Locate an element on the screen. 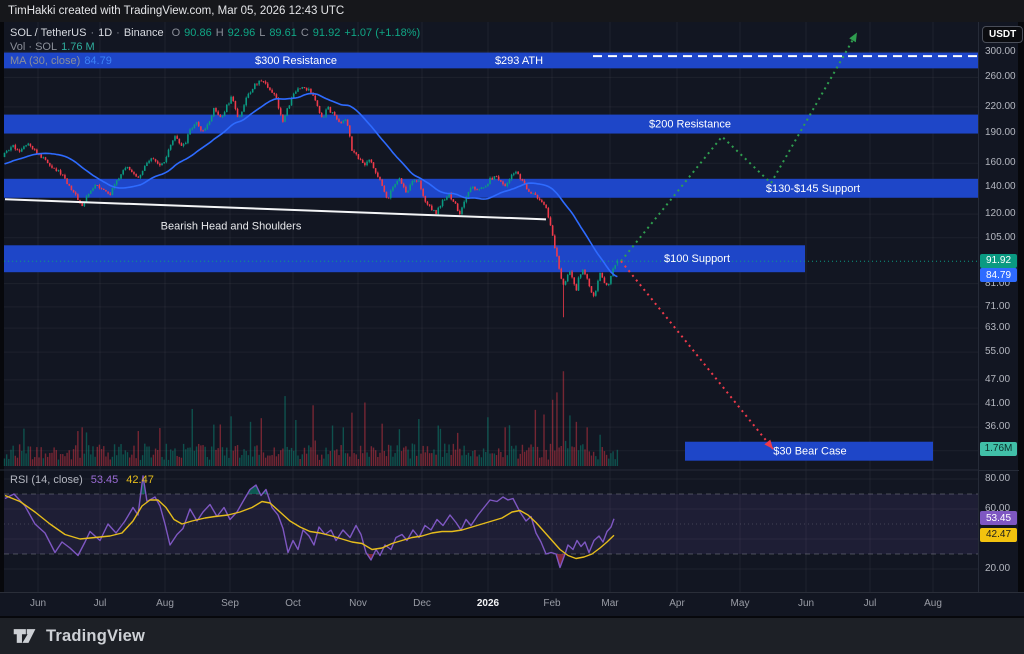 Image resolution: width=1024 pixels, height=654 pixels. rsi-ma-value: 42.47 is located at coordinates (140, 480).